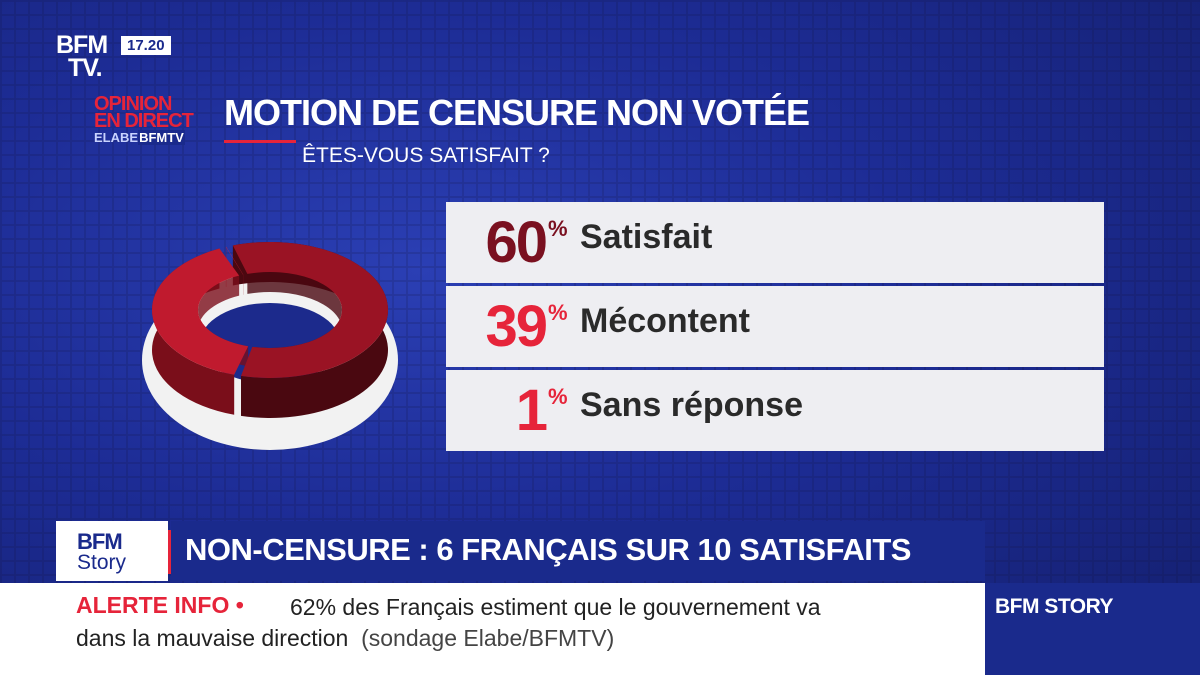 This screenshot has width=1200, height=675. Describe the element at coordinates (102, 562) in the screenshot. I see `bfm-story-logo-line2: Story` at that location.